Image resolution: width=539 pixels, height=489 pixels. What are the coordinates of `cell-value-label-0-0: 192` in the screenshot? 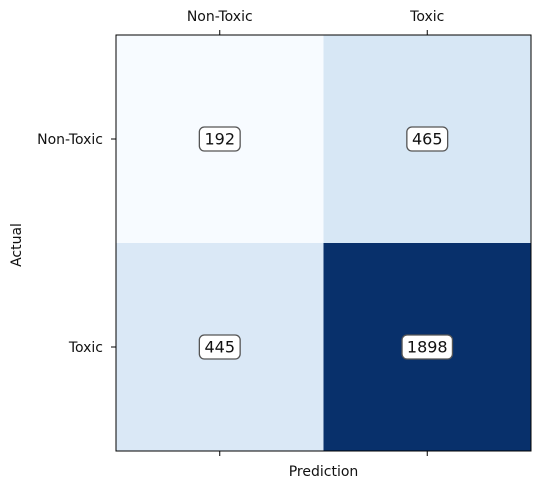 It's located at (219, 139).